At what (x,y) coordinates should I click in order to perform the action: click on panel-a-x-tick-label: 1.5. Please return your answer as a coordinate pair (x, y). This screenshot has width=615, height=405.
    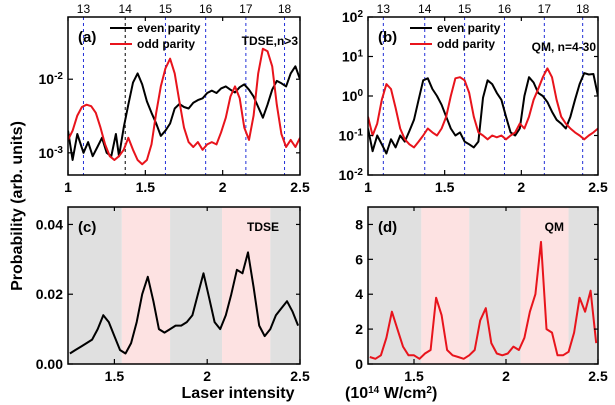
    Looking at the image, I should click on (146, 187).